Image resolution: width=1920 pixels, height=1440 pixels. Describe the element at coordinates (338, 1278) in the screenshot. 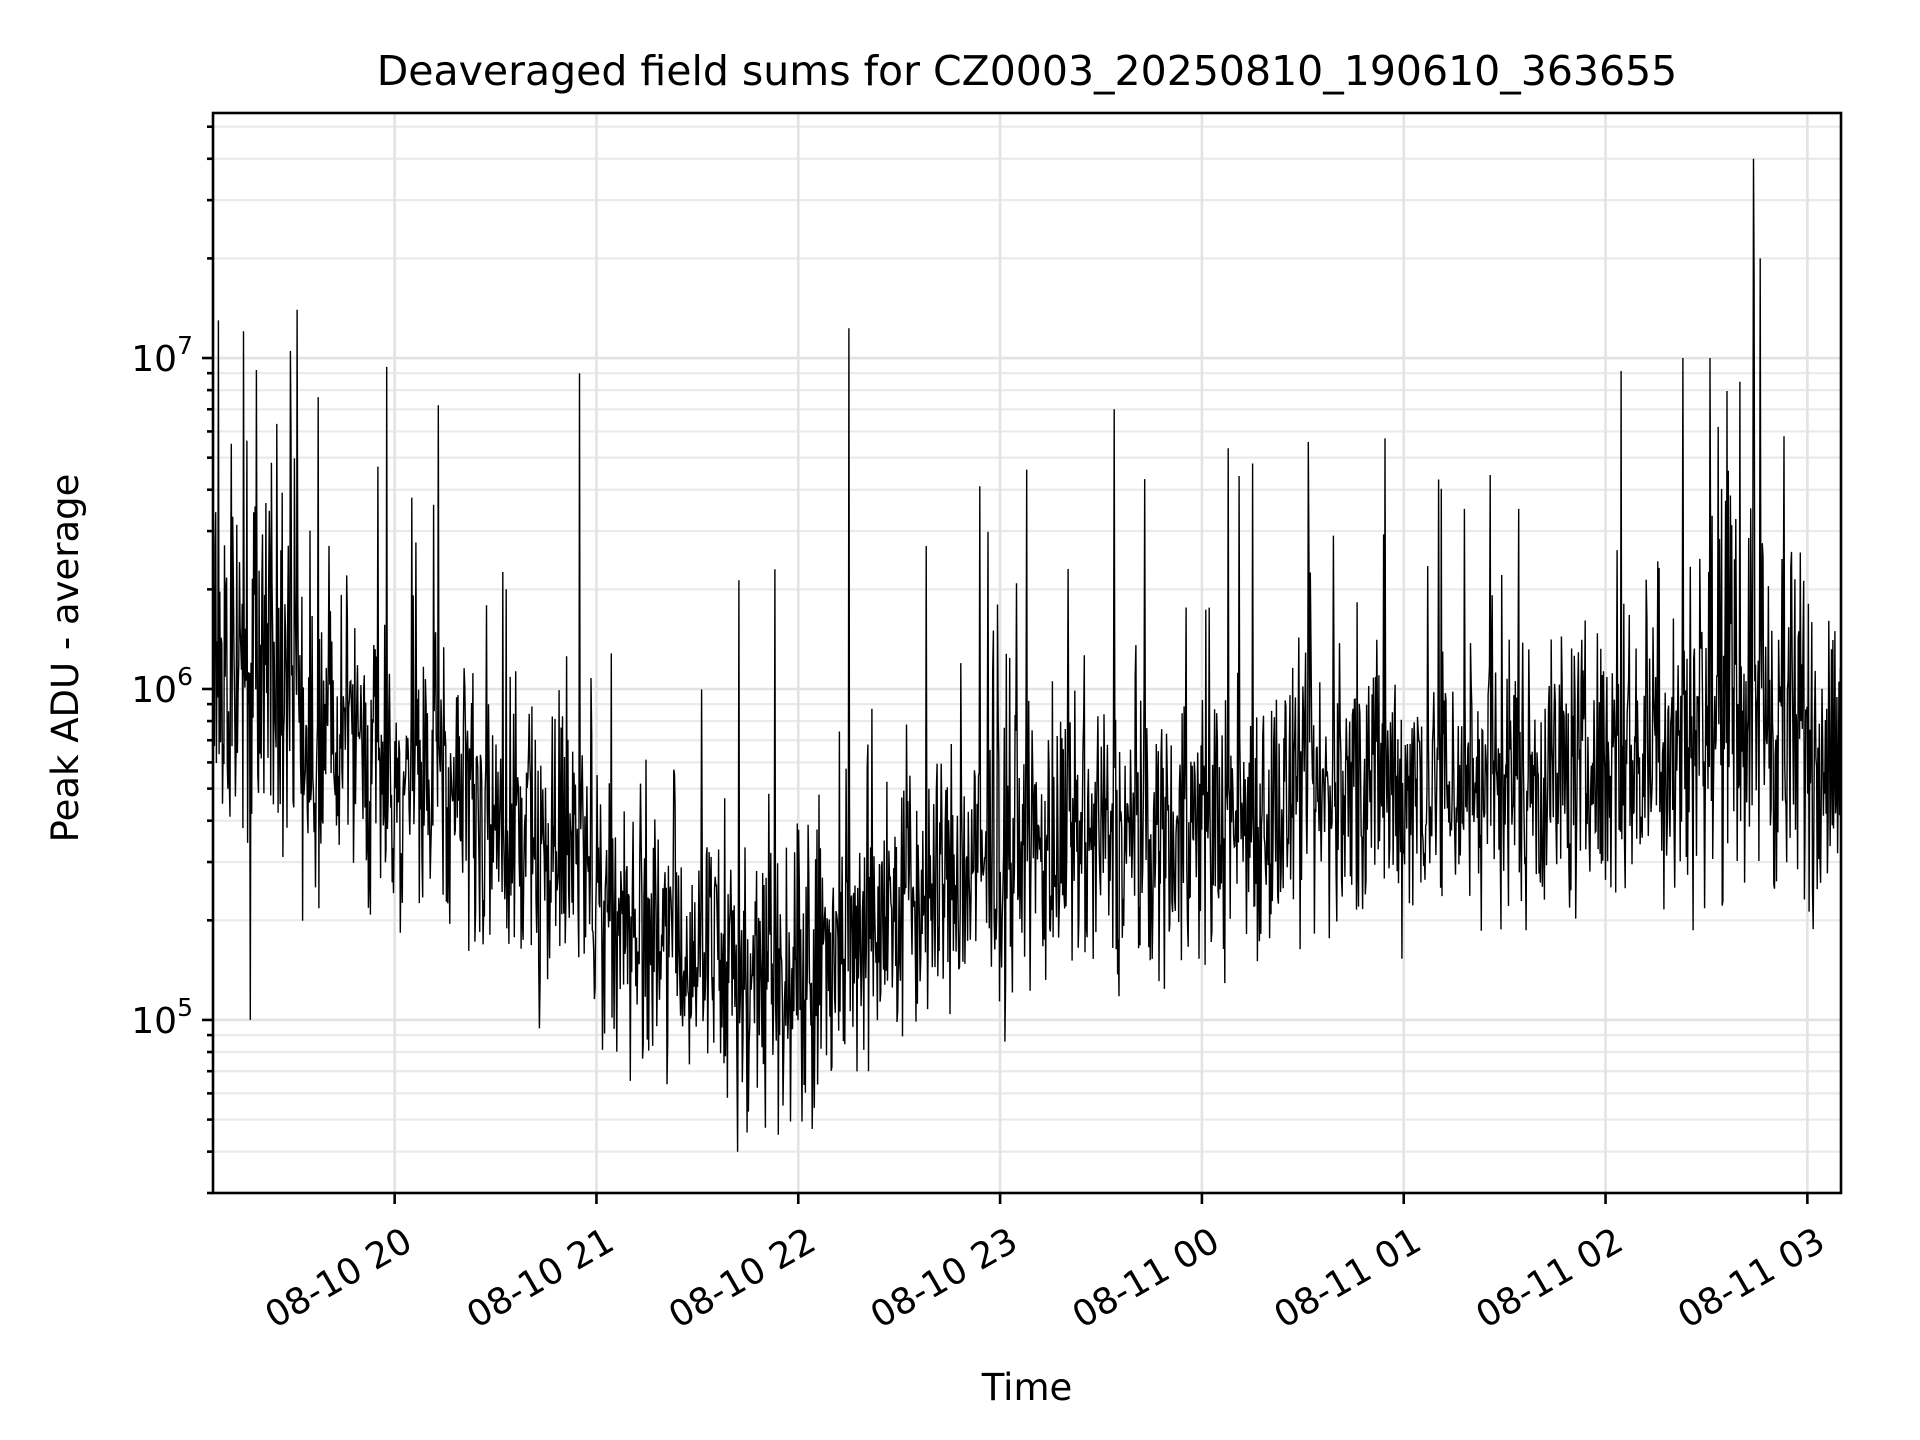

I see `x-tick-label: 08-10 20` at that location.